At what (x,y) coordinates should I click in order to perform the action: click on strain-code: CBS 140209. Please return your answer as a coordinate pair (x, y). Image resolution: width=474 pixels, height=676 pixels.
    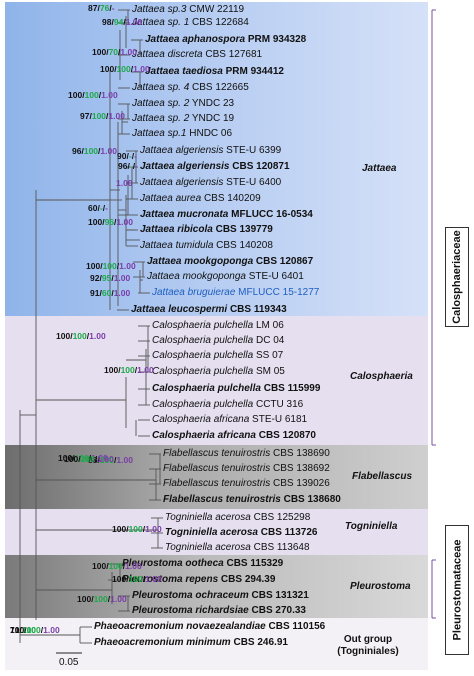
    Looking at the image, I should click on (231, 198).